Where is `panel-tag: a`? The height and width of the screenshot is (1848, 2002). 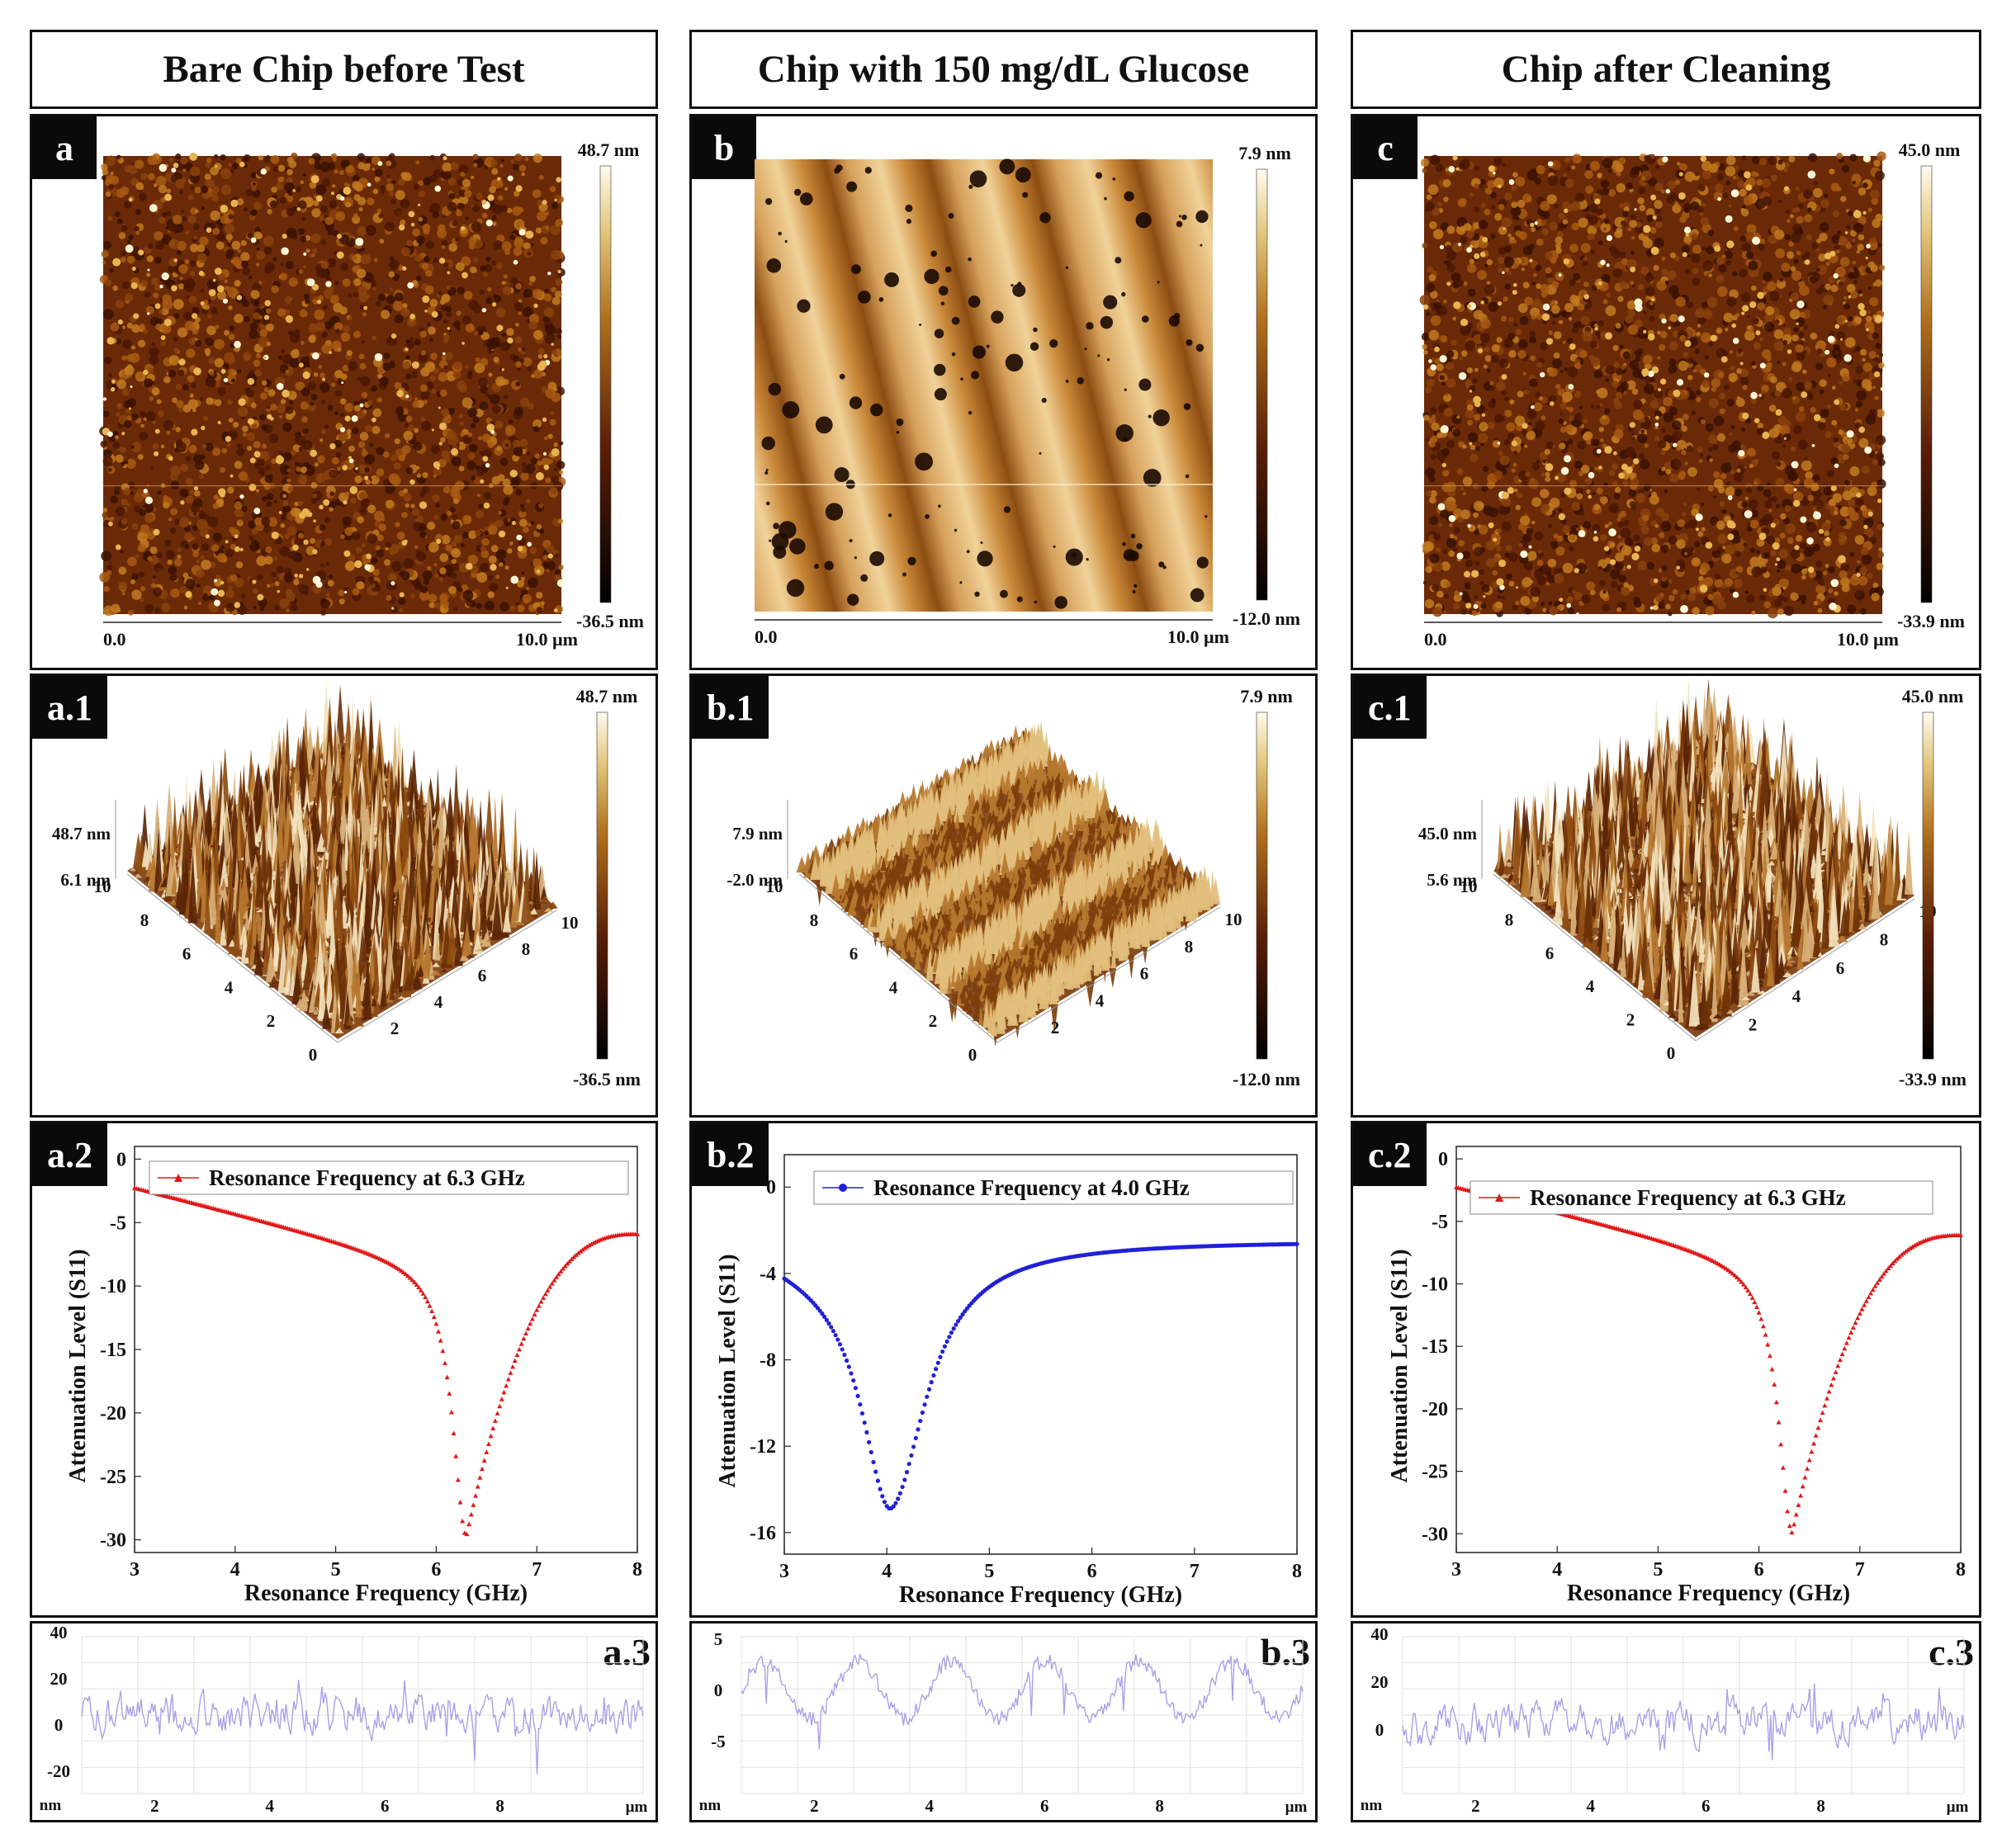 panel-tag: a is located at coordinates (64, 147).